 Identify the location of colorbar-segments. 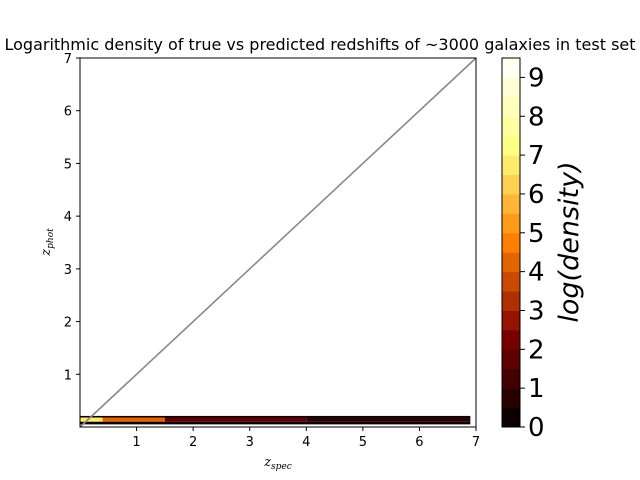
(511, 243).